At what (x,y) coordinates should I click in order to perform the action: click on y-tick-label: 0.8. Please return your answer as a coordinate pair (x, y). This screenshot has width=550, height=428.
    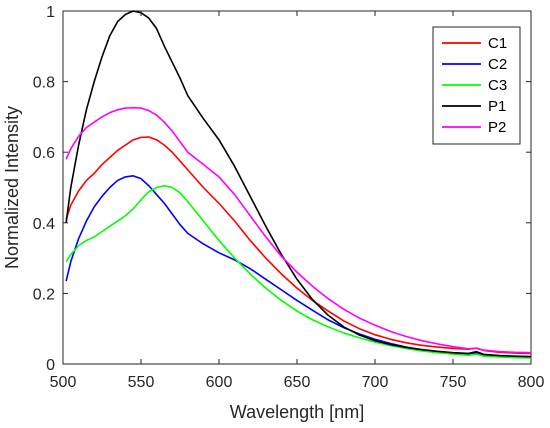
    Looking at the image, I should click on (44, 83).